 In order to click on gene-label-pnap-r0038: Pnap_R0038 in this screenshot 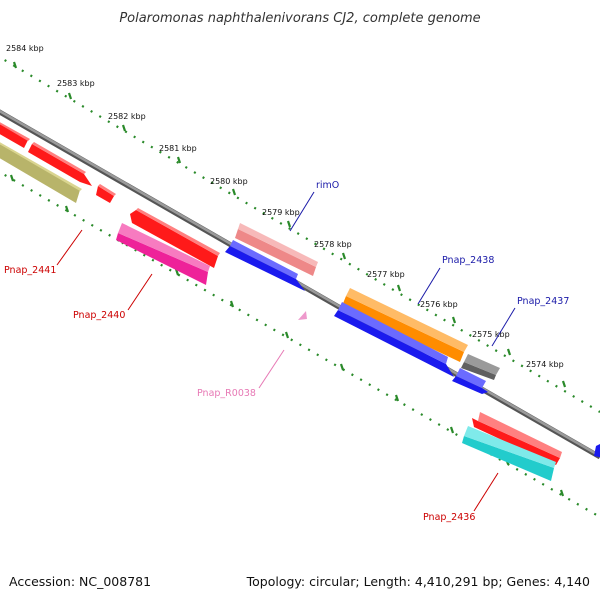, I will do `click(226, 393)`.